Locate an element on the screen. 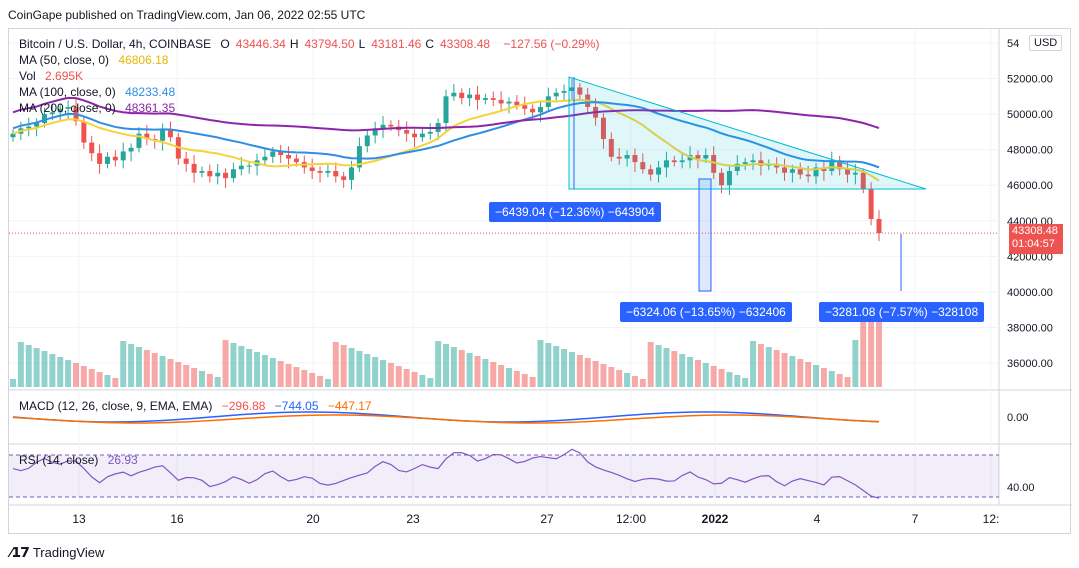 The width and height of the screenshot is (1079, 568). symbol-label: Bitcoin / U.S. Dollar, 4h, COINBASE is located at coordinates (115, 44).